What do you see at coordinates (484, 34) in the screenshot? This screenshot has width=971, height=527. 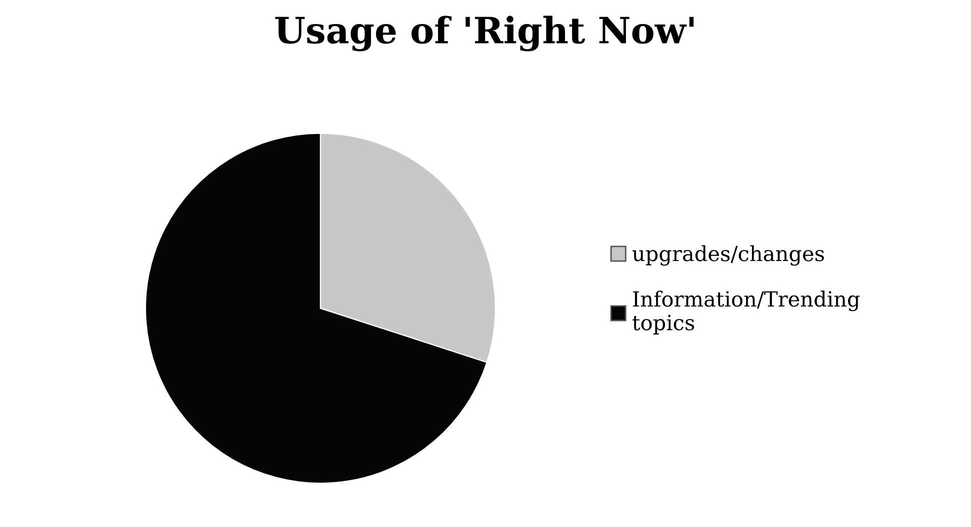 I see `chart-title: Usage of 'Right Now'` at bounding box center [484, 34].